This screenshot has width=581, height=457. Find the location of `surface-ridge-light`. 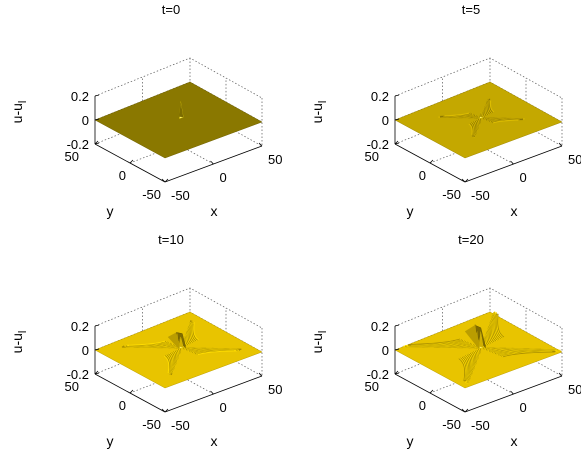

surface-ridge-light is located at coordinates (173, 341).